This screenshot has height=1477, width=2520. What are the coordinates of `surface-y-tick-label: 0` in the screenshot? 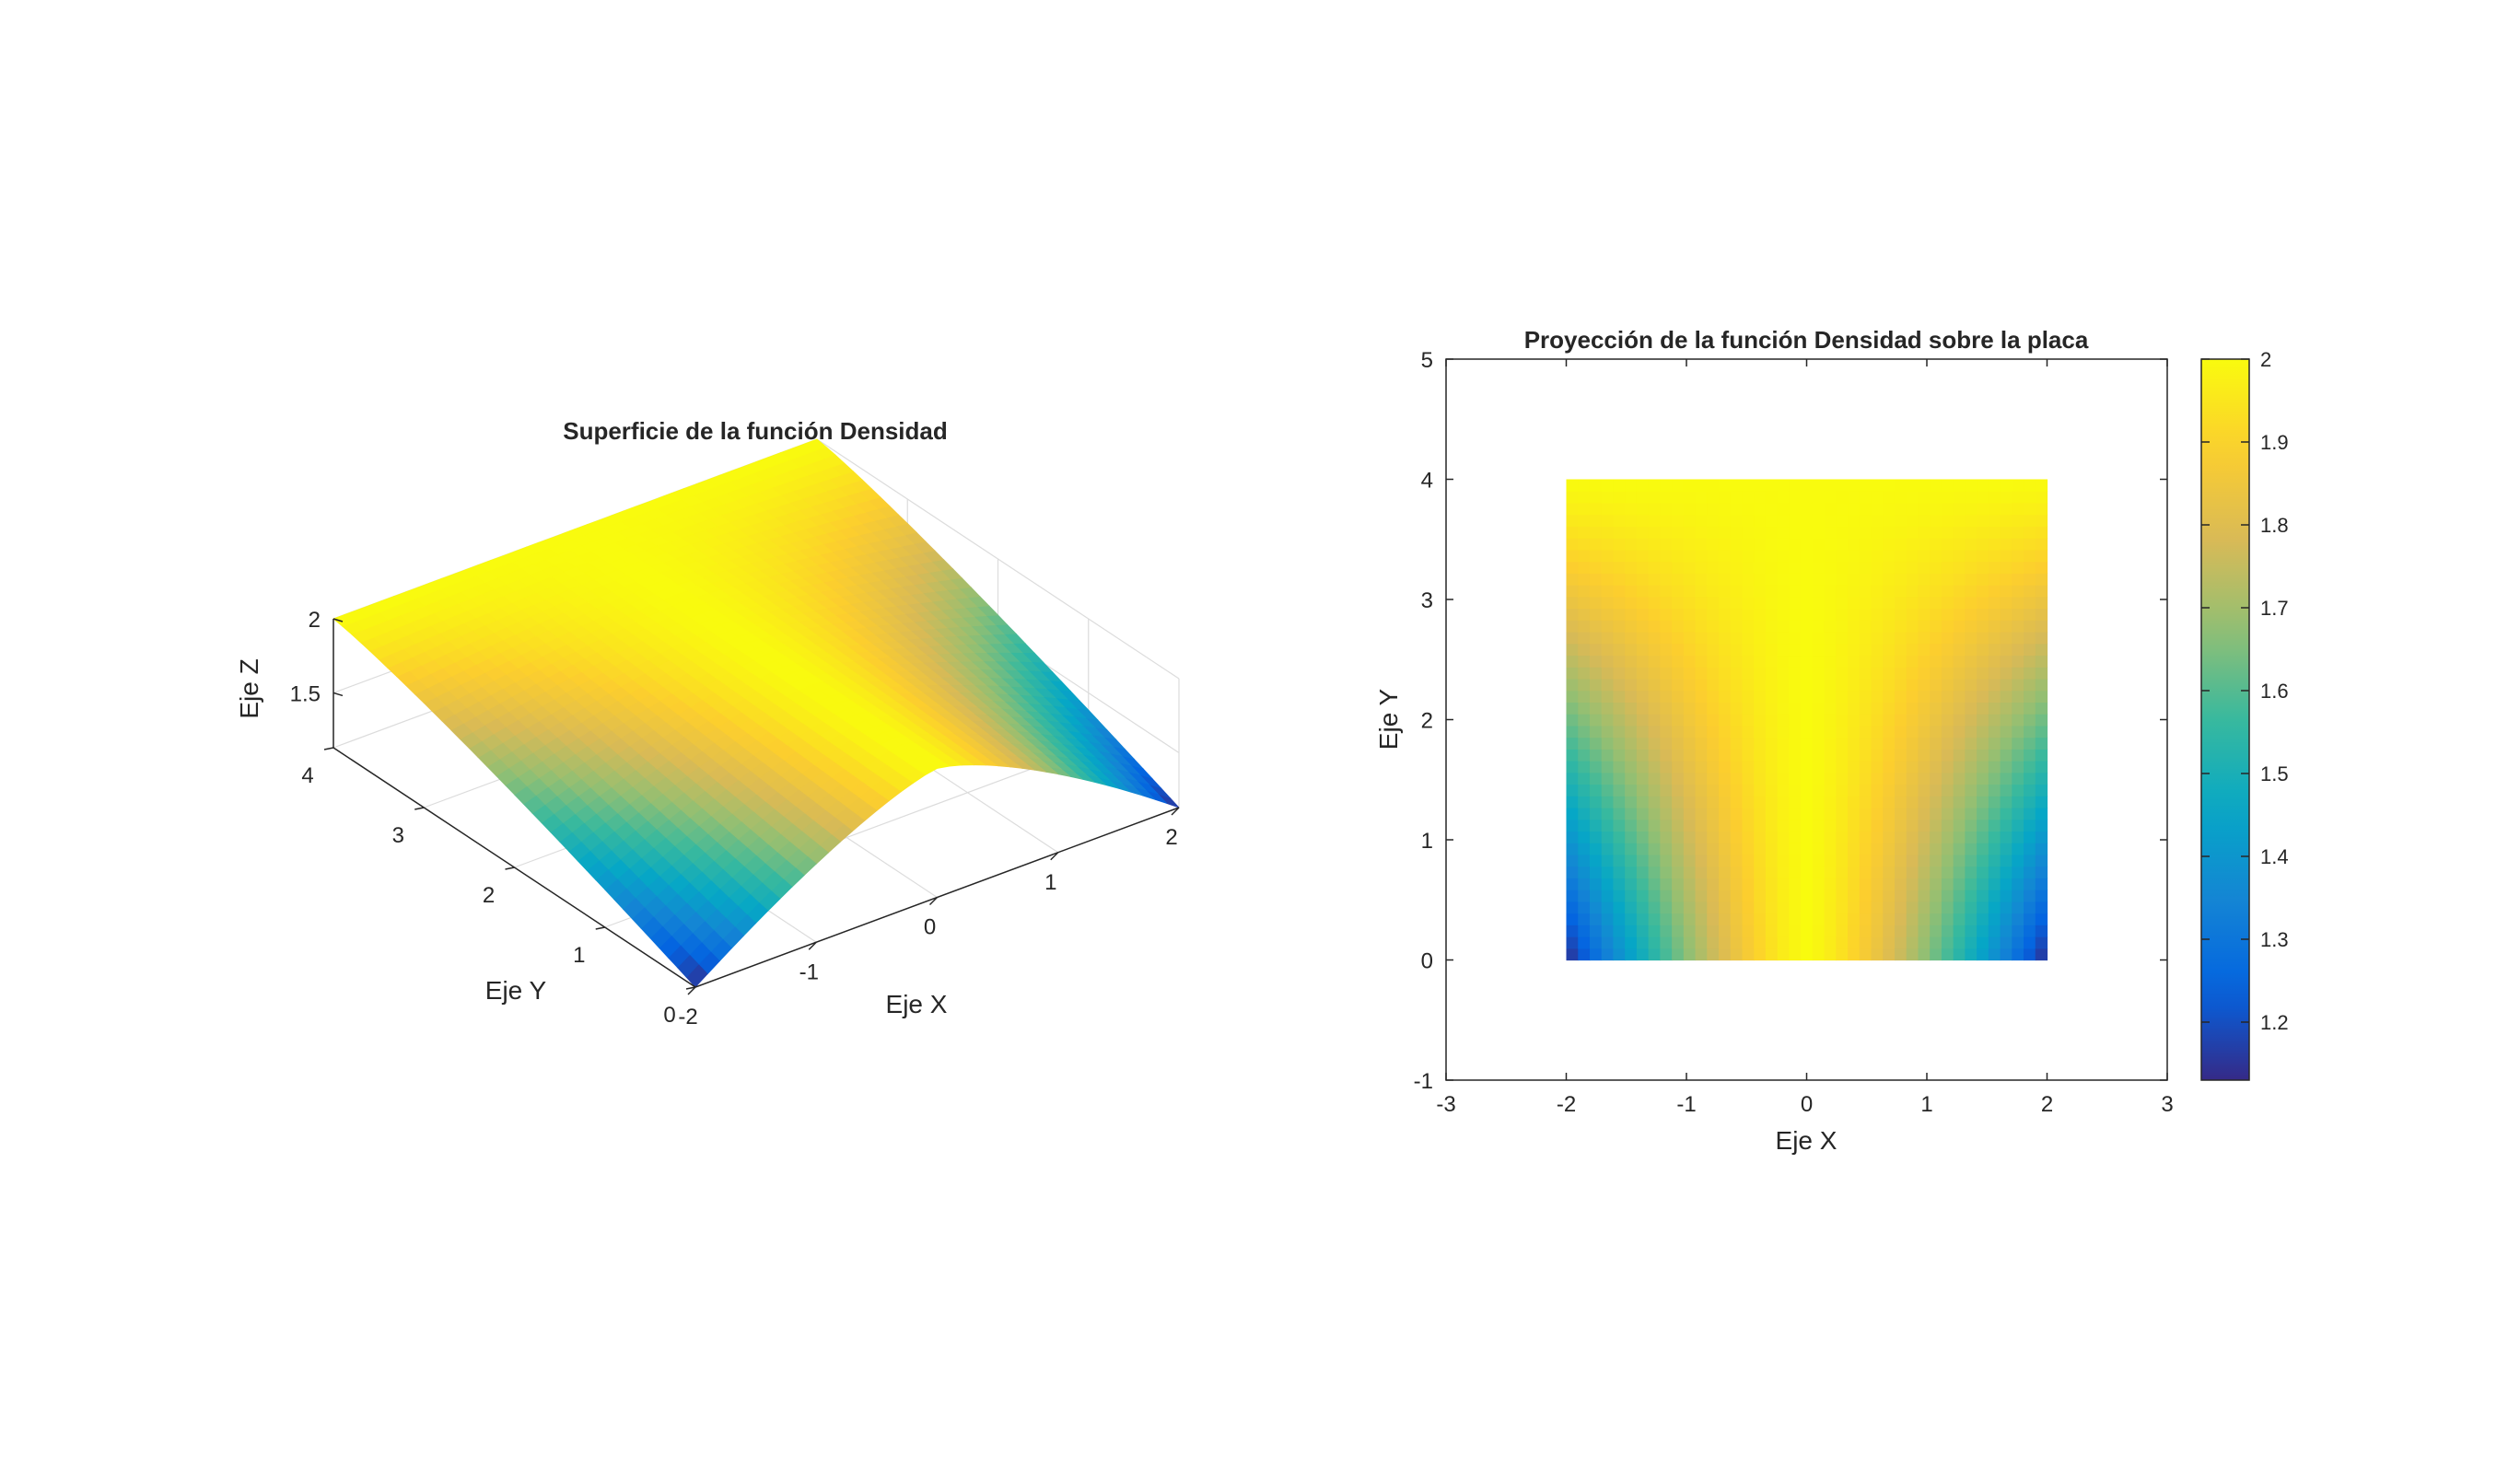 It's located at (669, 1015).